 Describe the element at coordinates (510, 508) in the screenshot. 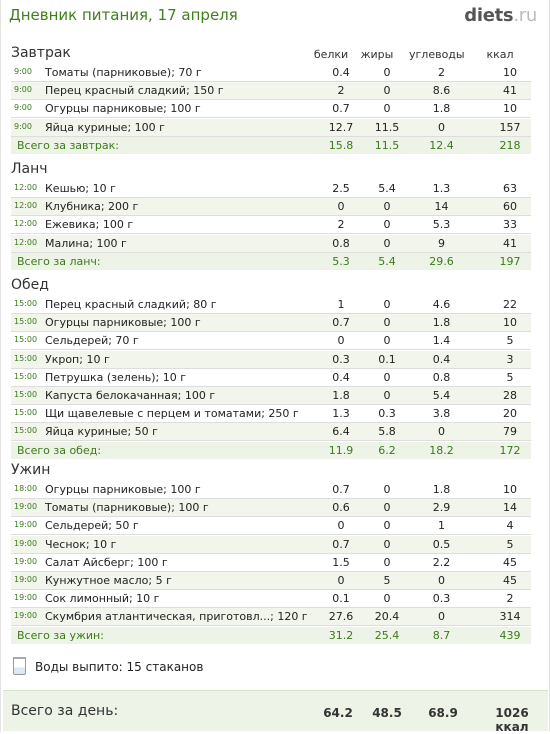

I see `food-kcal: 14` at that location.